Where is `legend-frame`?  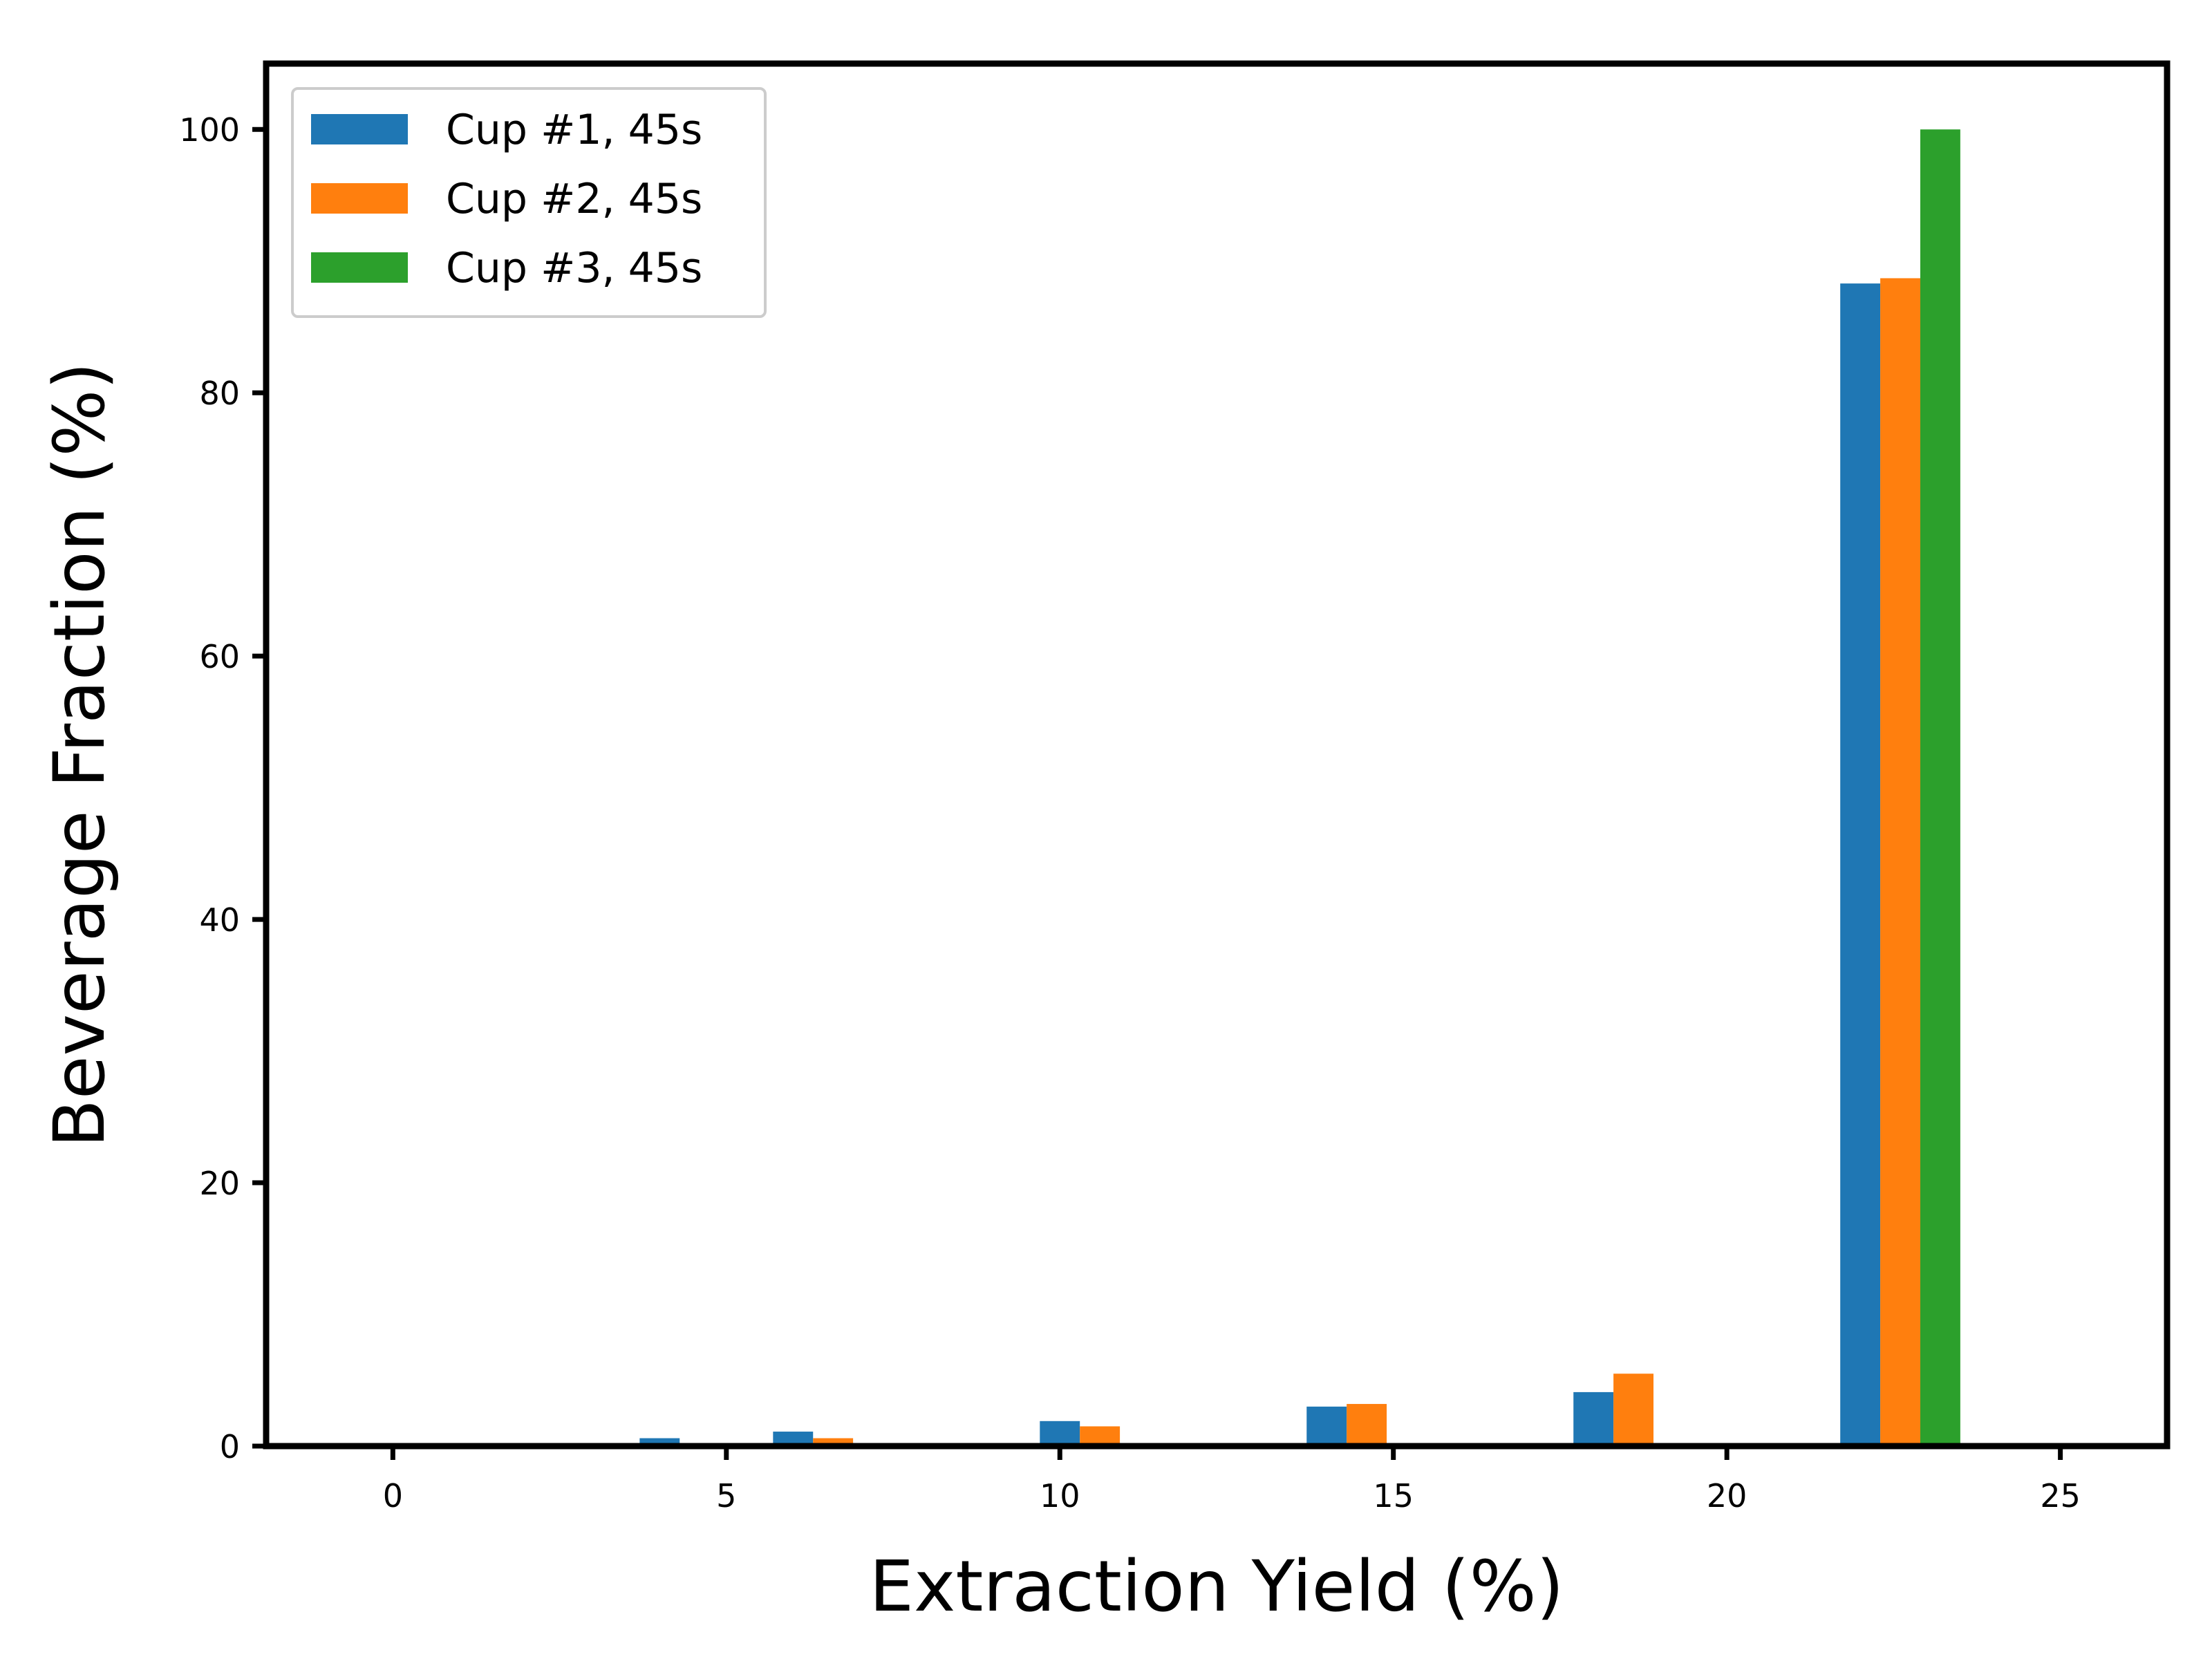 legend-frame is located at coordinates (529, 202).